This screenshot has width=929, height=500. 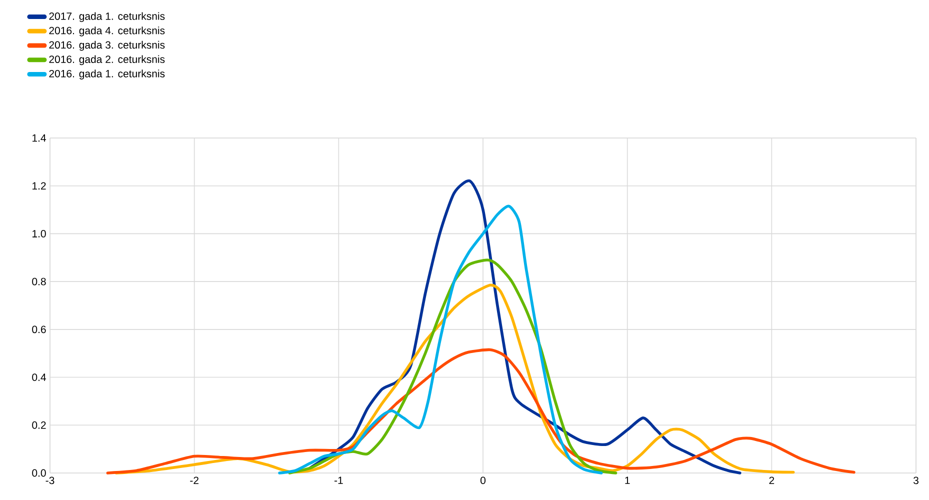 What do you see at coordinates (107, 17) in the screenshot?
I see `legend-label: 2017. gada 1. ceturksnis` at bounding box center [107, 17].